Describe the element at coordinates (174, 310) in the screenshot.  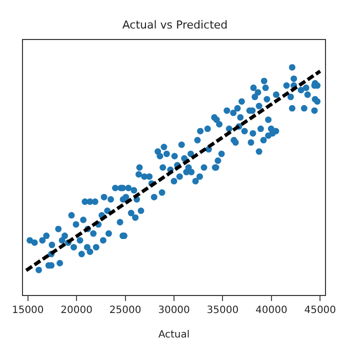
I see `x-tick-label: 30000` at that location.